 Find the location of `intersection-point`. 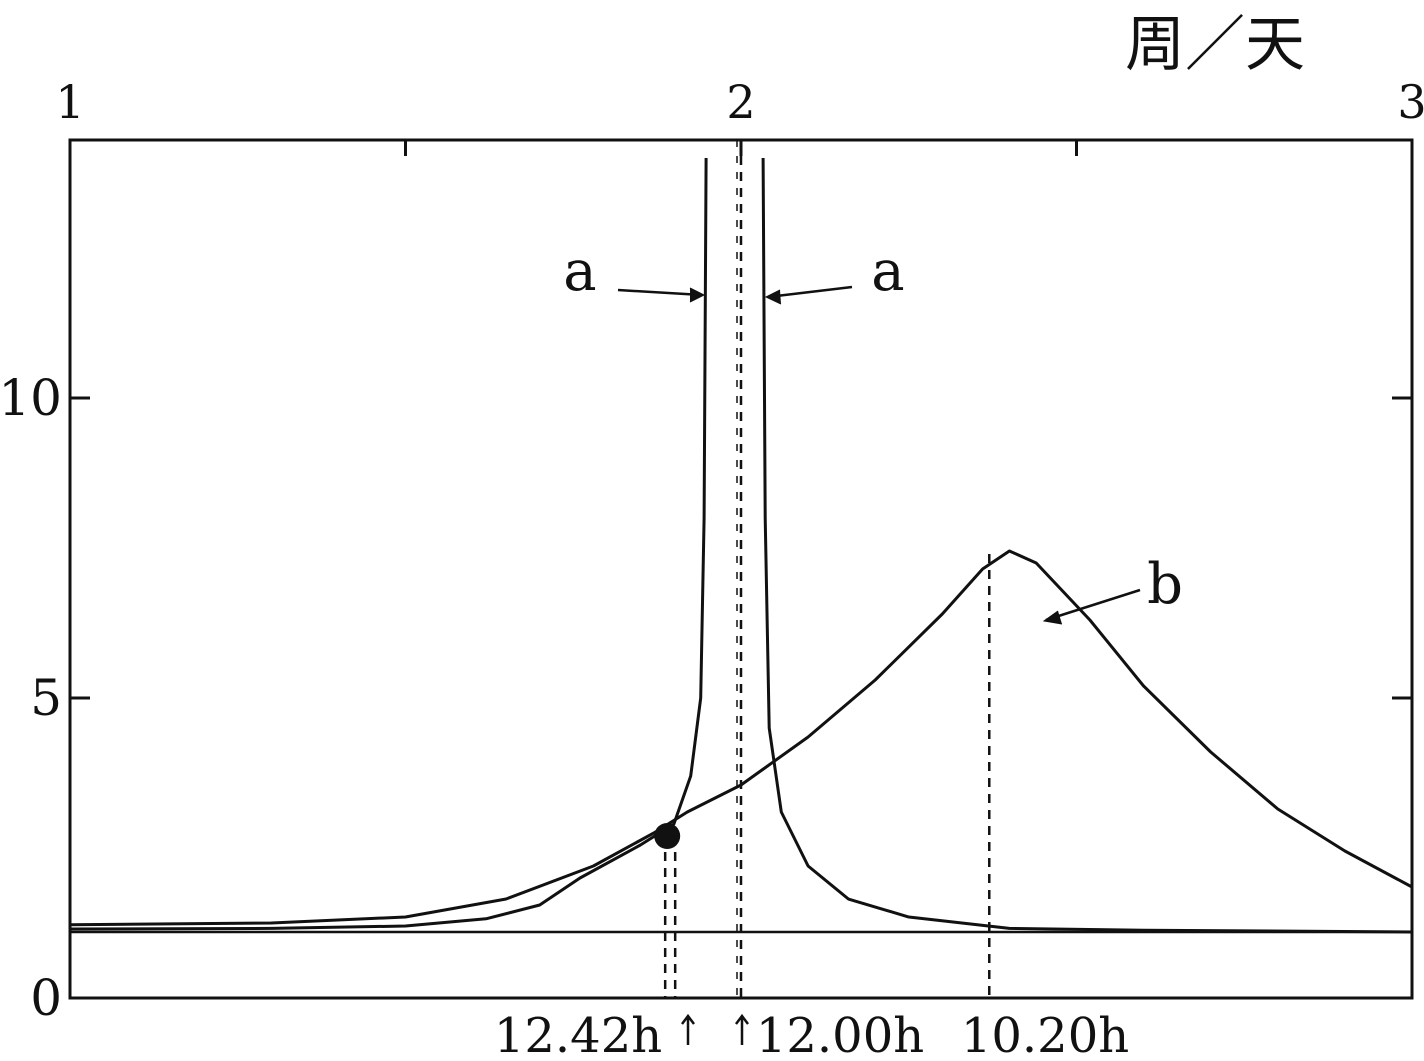

intersection-point is located at coordinates (667, 836).